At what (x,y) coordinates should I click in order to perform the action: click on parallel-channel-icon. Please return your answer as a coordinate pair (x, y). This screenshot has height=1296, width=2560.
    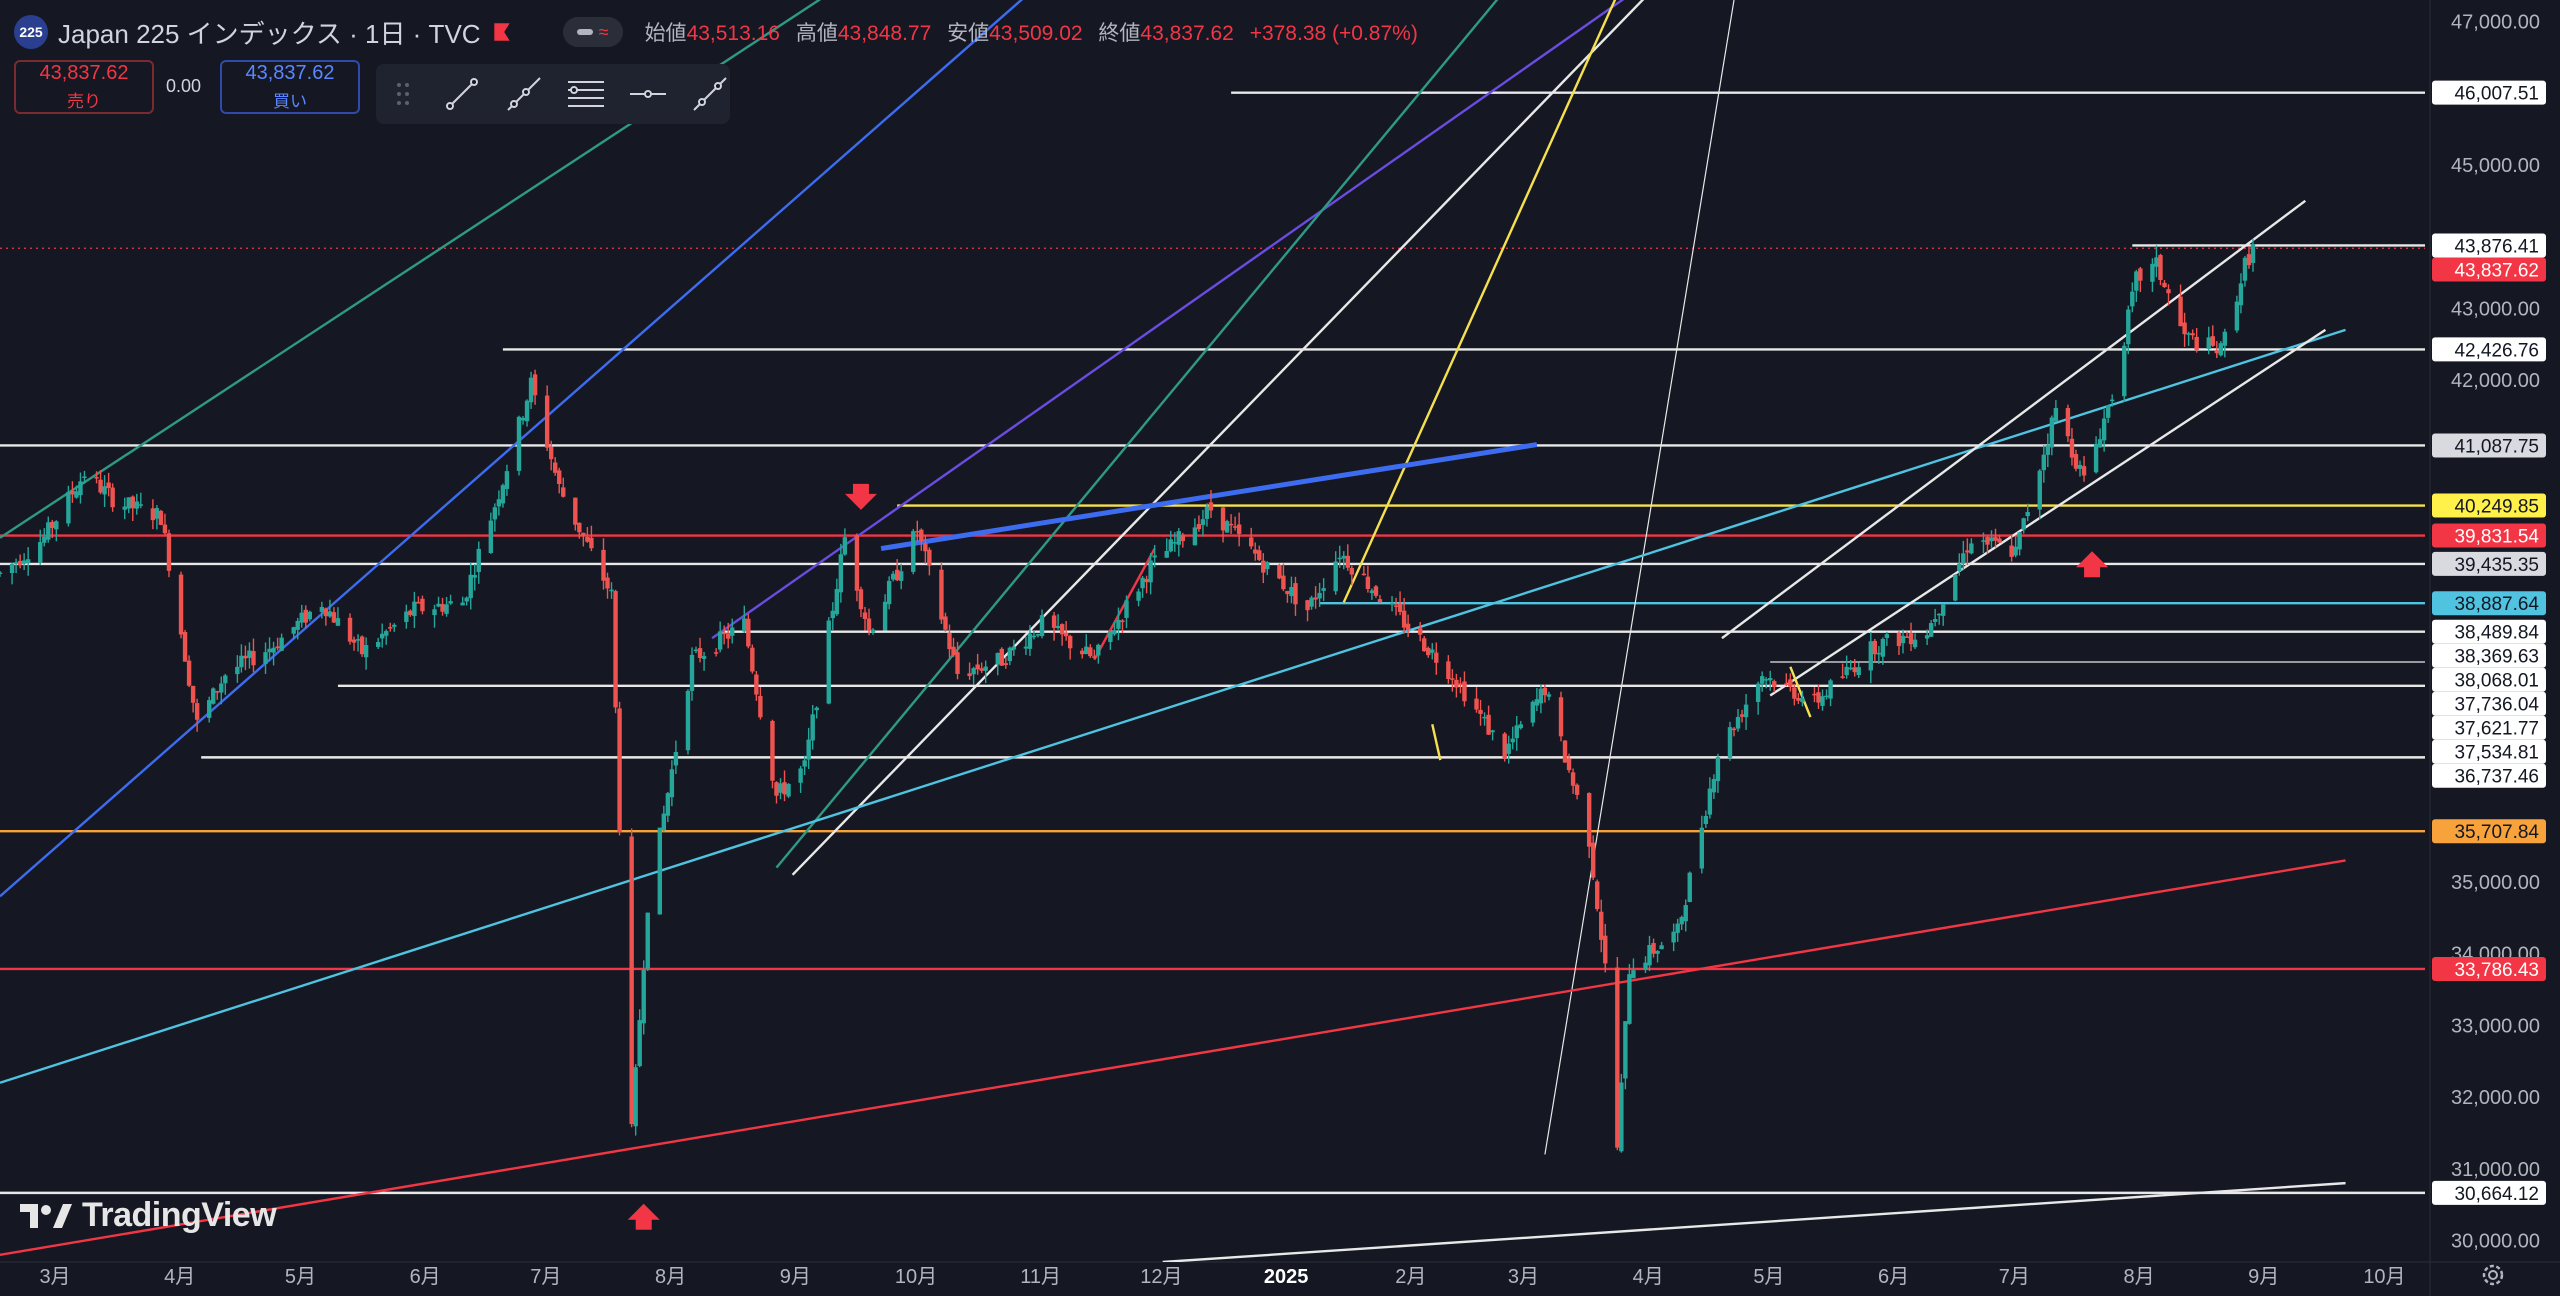
    Looking at the image, I should click on (586, 94).